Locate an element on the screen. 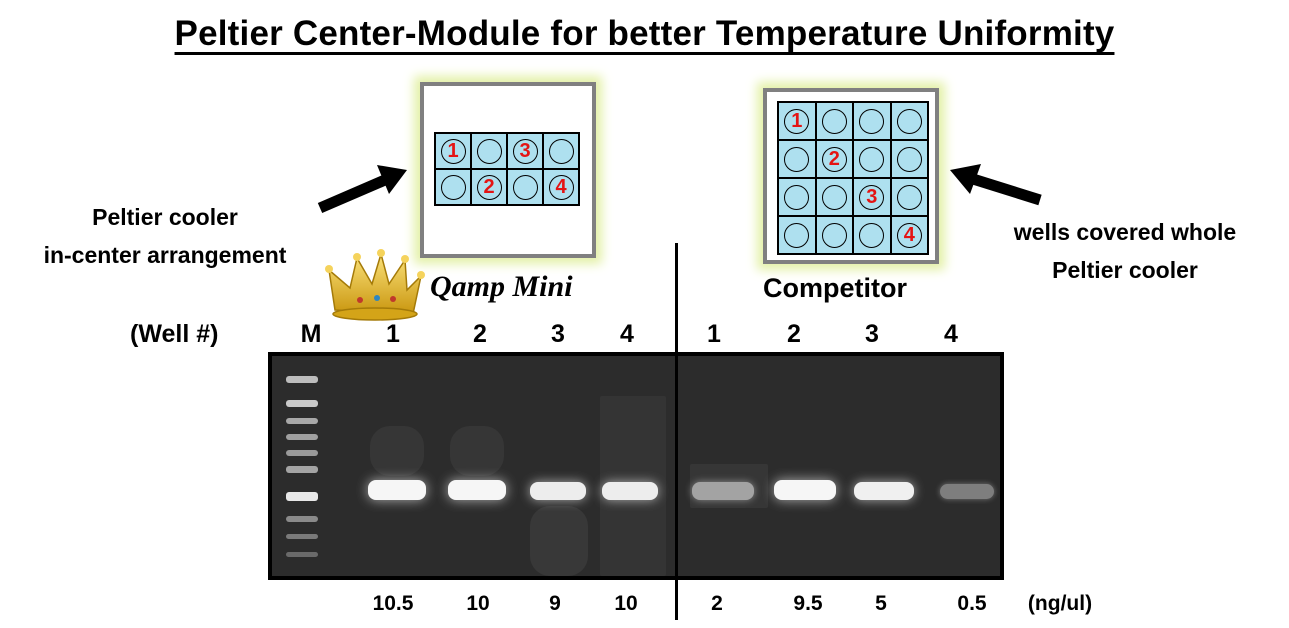  crown-icon is located at coordinates (375, 285).